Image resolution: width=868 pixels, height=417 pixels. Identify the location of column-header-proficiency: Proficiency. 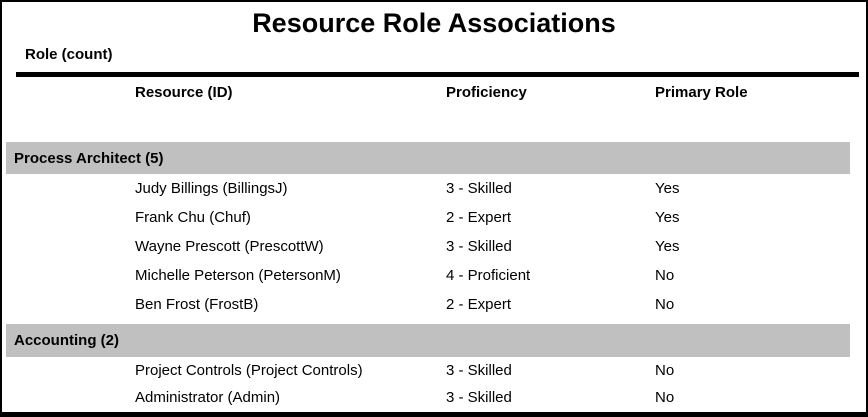
(486, 92).